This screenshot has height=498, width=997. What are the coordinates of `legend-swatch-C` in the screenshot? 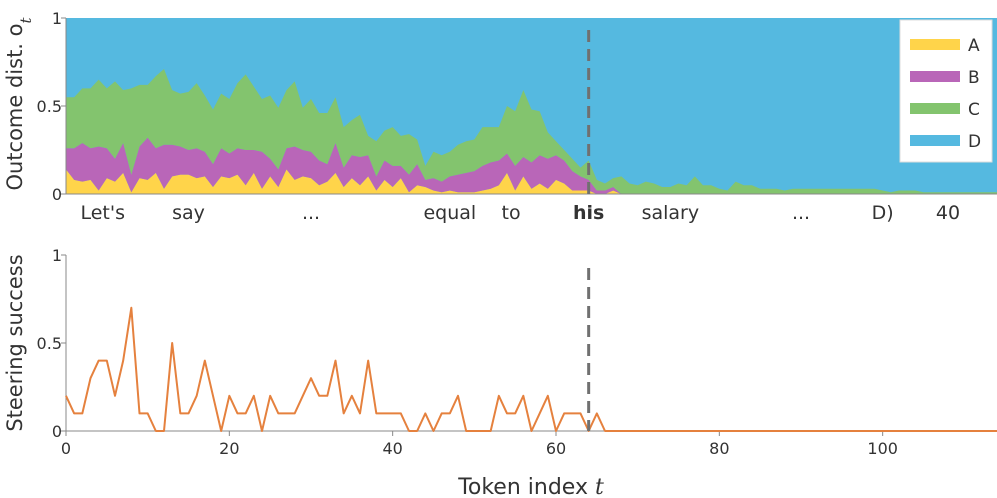 It's located at (935, 108).